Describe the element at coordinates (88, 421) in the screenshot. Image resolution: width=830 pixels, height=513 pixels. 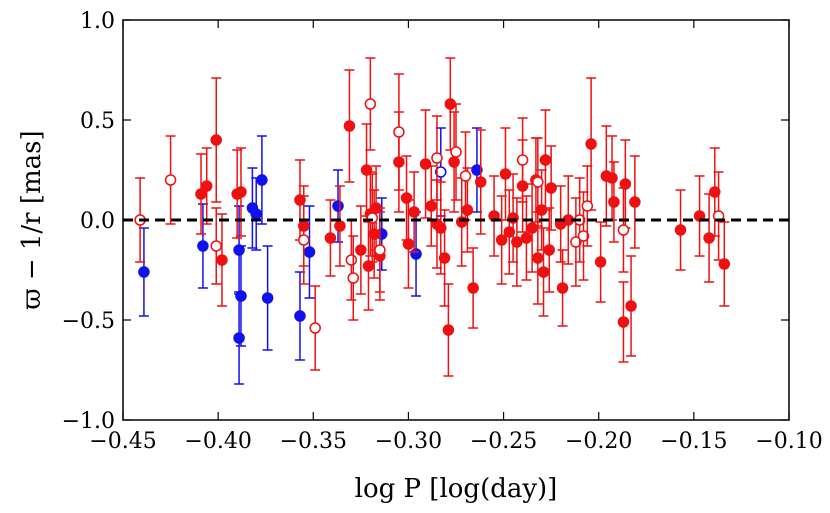
I see `y-tick-label: −1.0` at that location.